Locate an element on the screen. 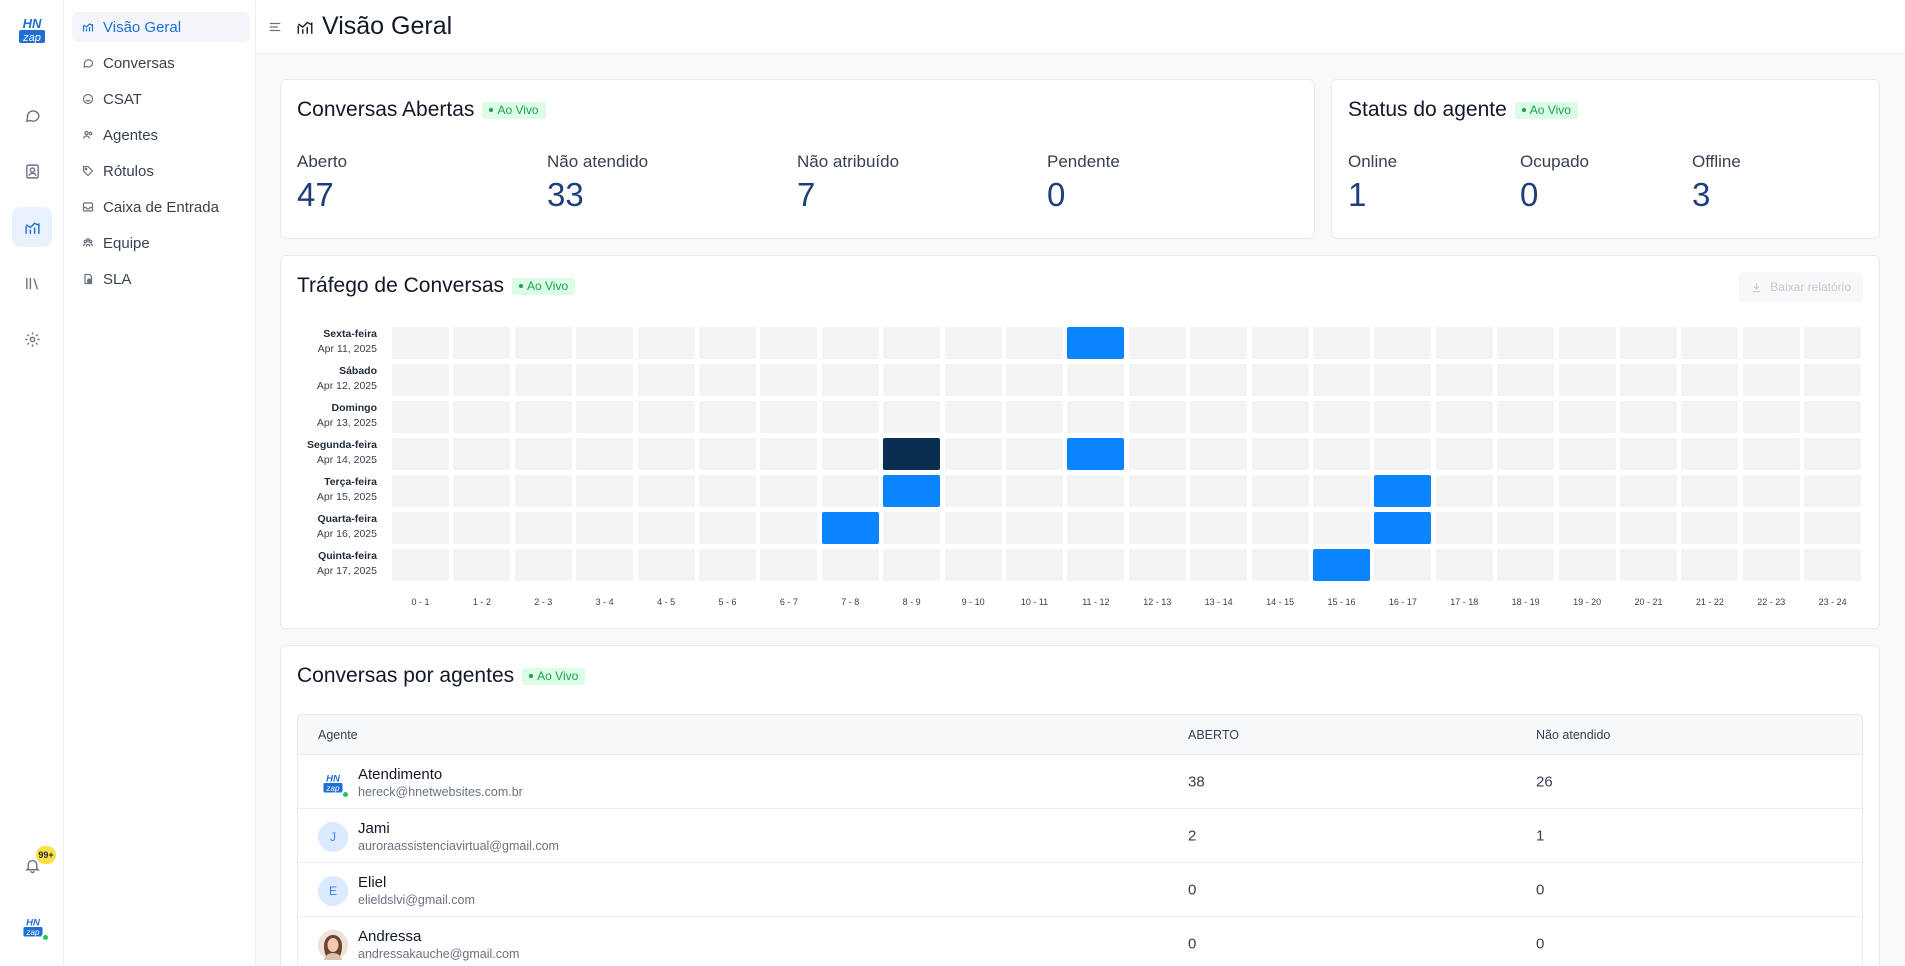 The height and width of the screenshot is (966, 1905). sidebar-item-sla: SLA is located at coordinates (161, 279).